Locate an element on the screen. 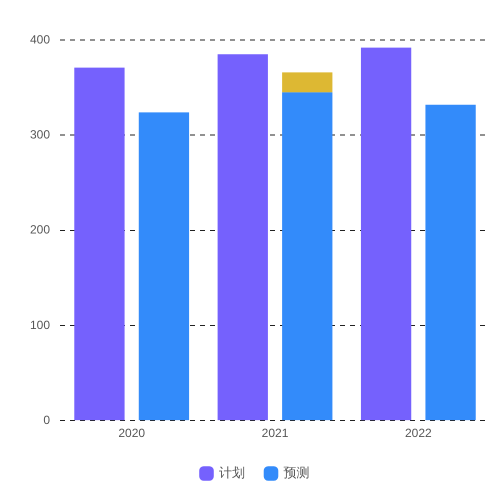  y-tick-label: 0 is located at coordinates (46, 419).